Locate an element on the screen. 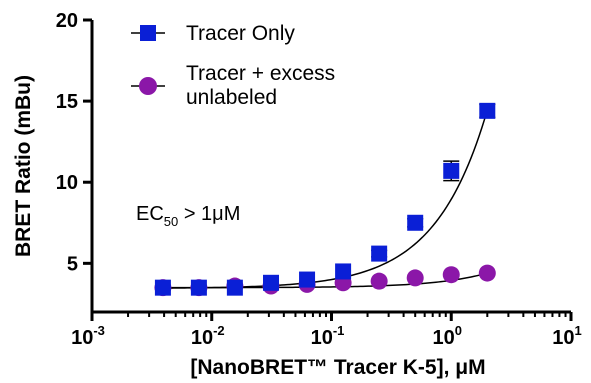 Image resolution: width=591 pixels, height=383 pixels. ec50-suffix: > 1μM is located at coordinates (209, 214).